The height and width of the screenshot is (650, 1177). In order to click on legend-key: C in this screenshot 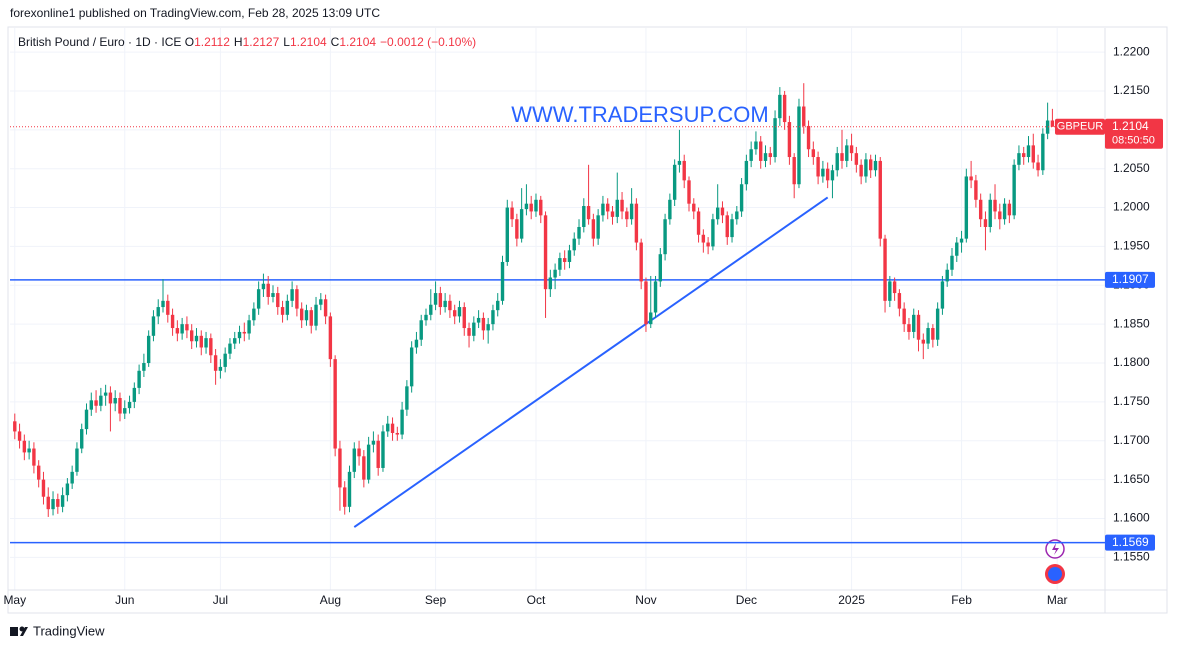, I will do `click(335, 42)`.